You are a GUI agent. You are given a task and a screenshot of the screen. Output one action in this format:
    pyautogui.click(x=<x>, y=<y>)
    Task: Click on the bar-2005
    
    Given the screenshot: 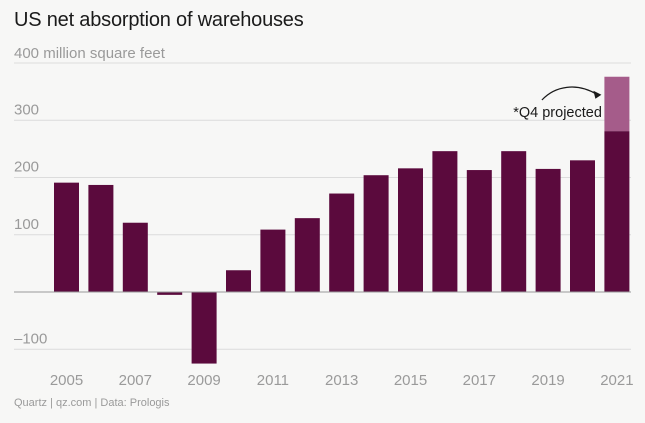 What is the action you would take?
    pyautogui.click(x=66, y=237)
    